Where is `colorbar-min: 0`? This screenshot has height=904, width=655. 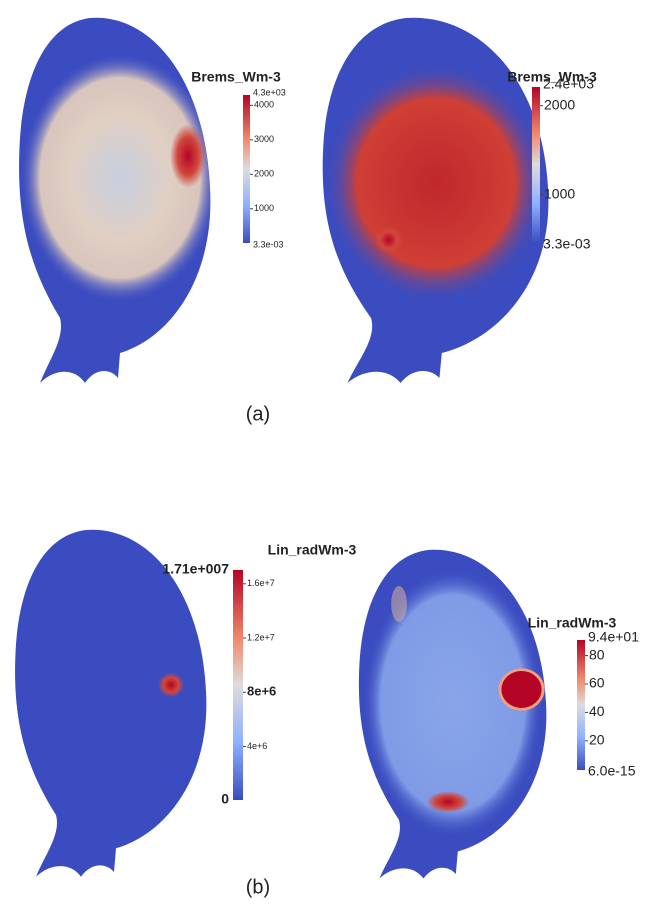
colorbar-min: 0 is located at coordinates (225, 799).